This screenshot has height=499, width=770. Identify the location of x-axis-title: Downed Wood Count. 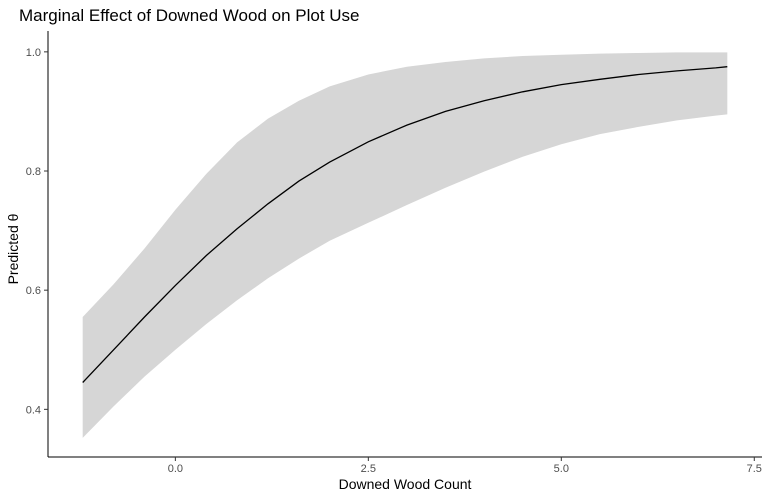
(405, 484).